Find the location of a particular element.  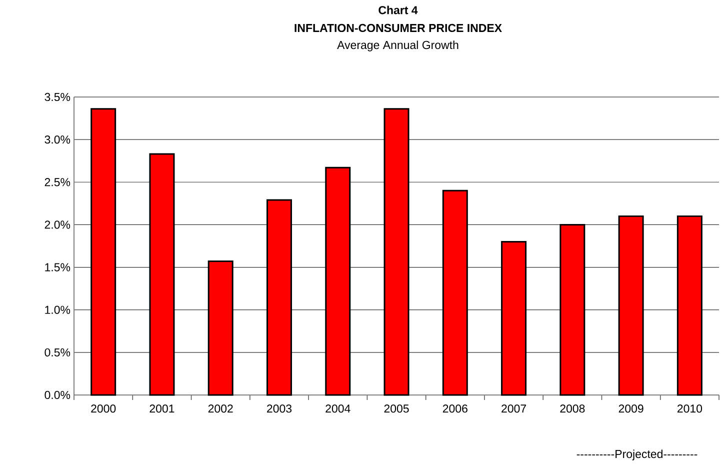

y-tick-label: 0.5% is located at coordinates (57, 352).